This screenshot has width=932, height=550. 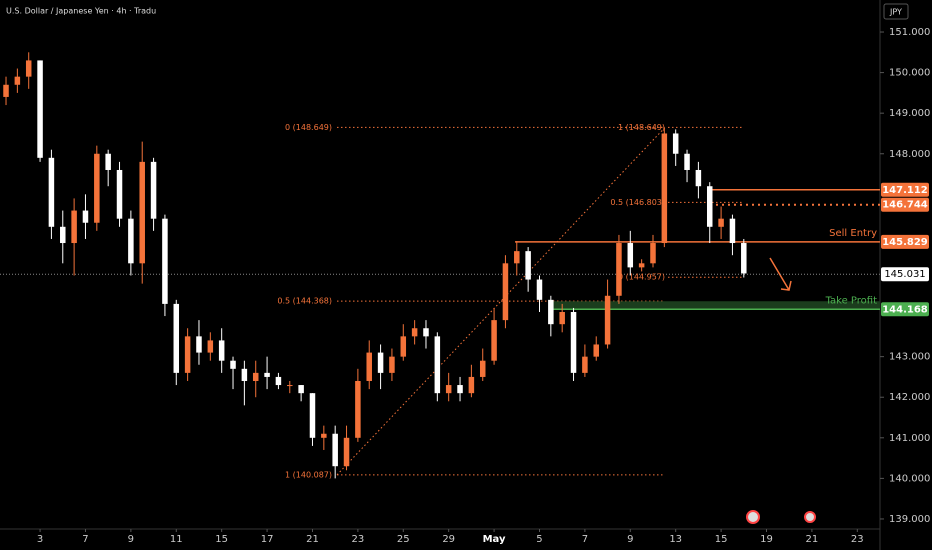 What do you see at coordinates (766, 539) in the screenshot?
I see `x-tick-label: 19` at bounding box center [766, 539].